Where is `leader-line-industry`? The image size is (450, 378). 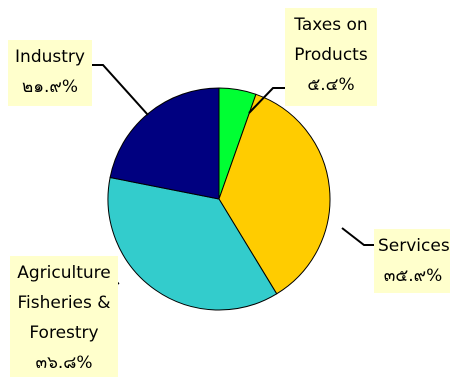
leader-line-industry is located at coordinates (120, 90).